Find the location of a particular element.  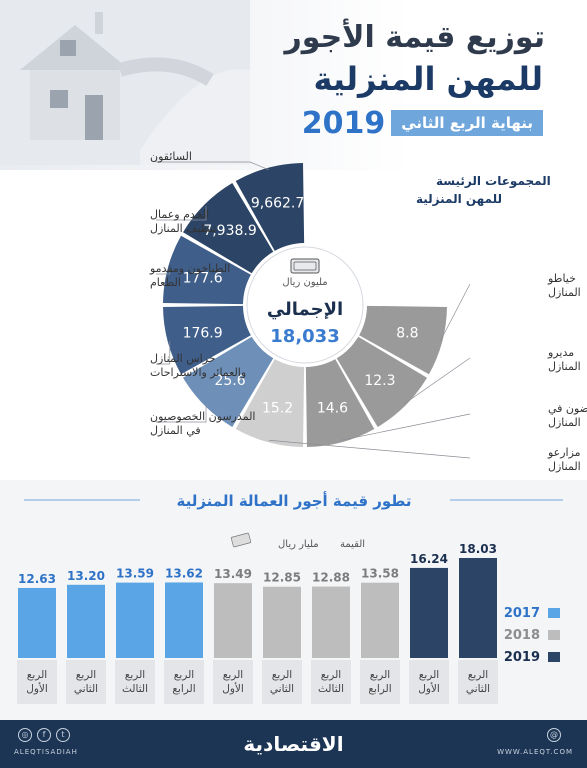

donut-category-label: المدرسون الخصوصيون في المنازل is located at coordinates (202, 423).